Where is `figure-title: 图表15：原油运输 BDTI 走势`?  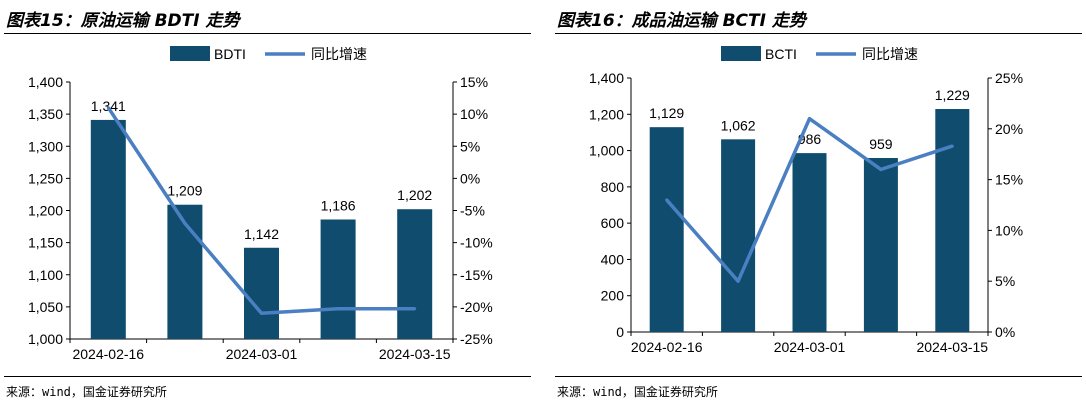
figure-title: 图表15：原油运输 BDTI 走势 is located at coordinates (123, 21).